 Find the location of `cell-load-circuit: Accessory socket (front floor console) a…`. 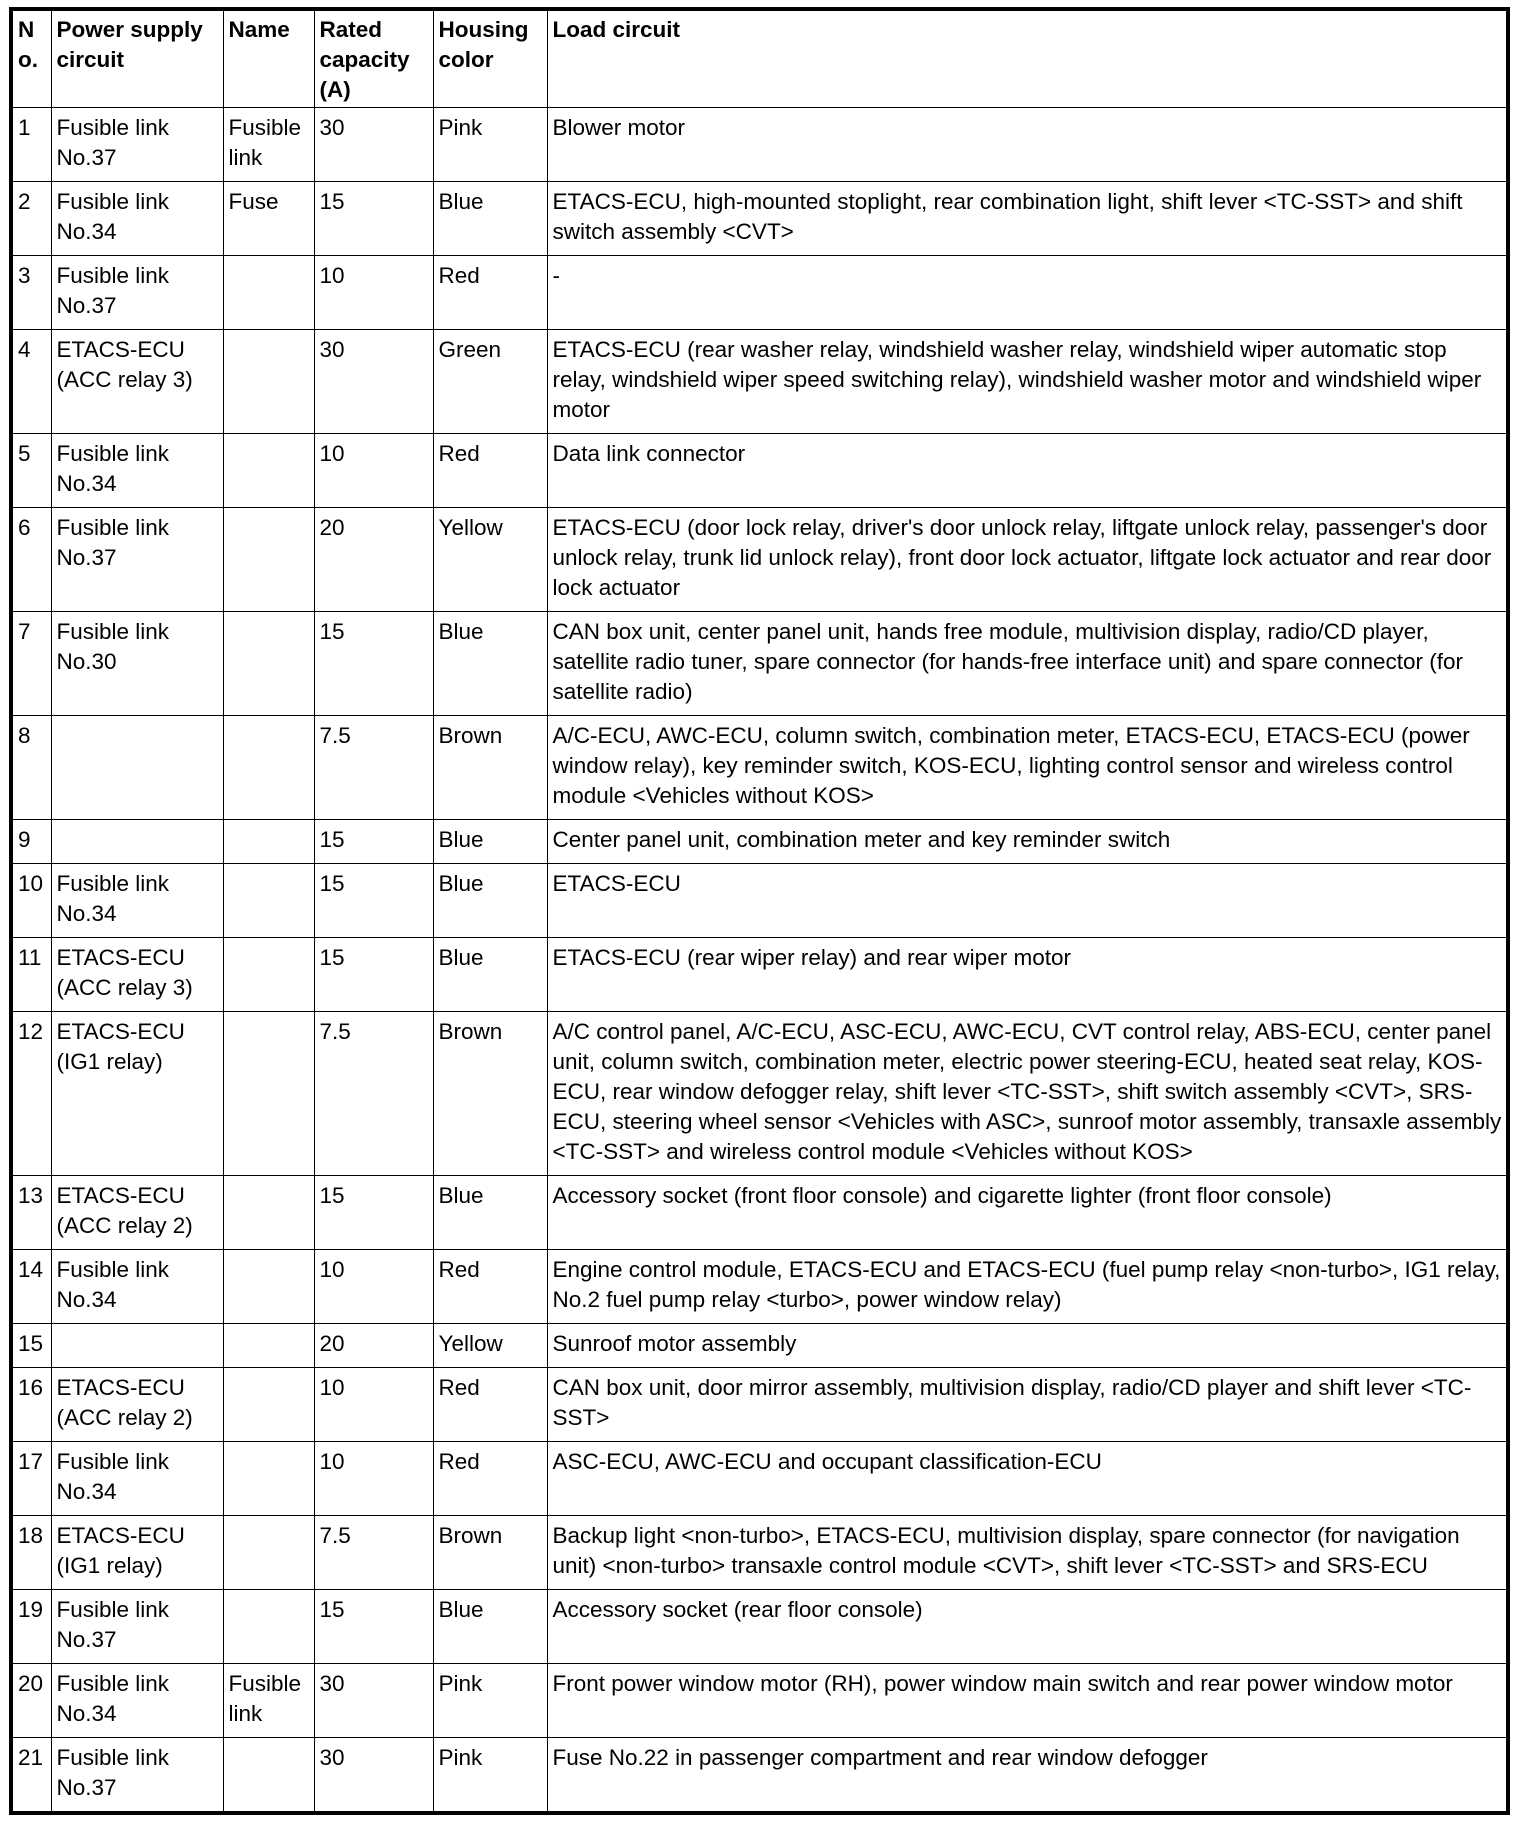

cell-load-circuit: Accessory socket (front floor console) a… is located at coordinates (1027, 1212).